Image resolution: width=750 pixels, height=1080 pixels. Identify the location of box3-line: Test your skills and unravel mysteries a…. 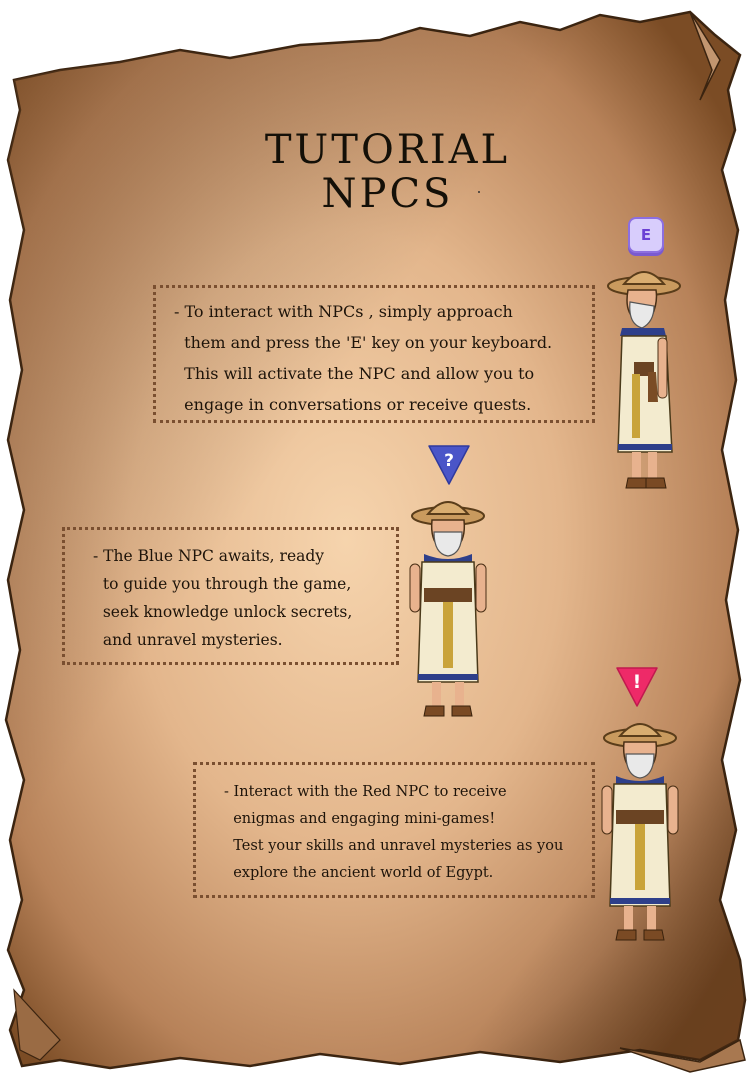
(394, 846).